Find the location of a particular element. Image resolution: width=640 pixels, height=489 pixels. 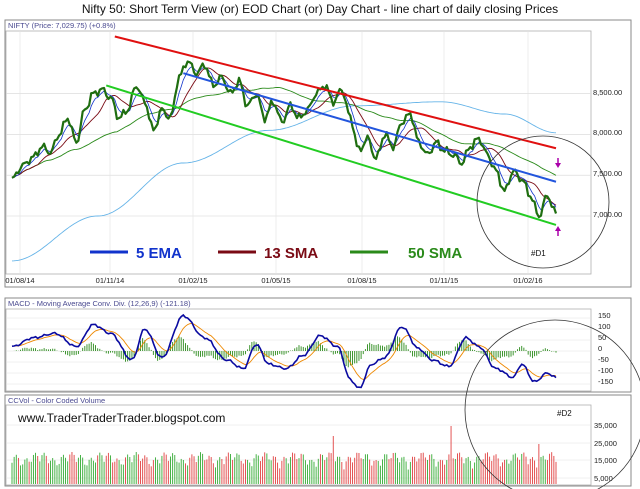

website-url: www.TraderTraderTrader.blogspot.com is located at coordinates (121, 418).